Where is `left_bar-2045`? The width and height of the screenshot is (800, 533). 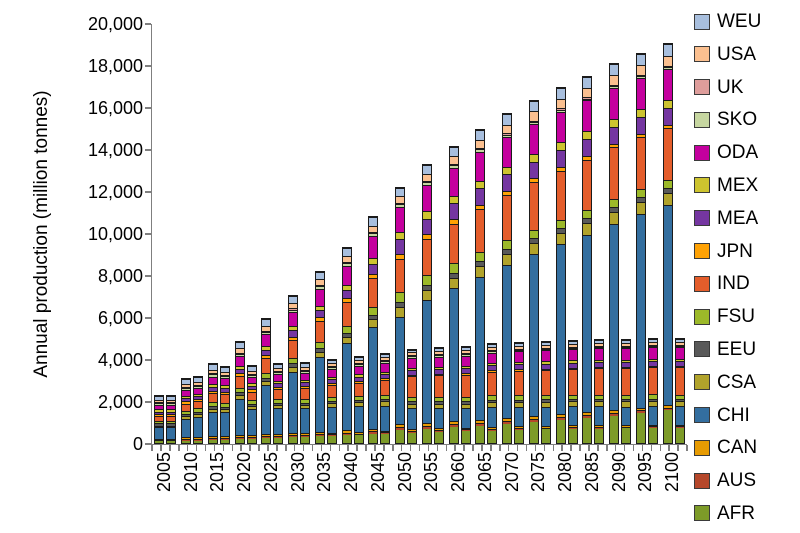 left_bar-2045 is located at coordinates (373, 330).